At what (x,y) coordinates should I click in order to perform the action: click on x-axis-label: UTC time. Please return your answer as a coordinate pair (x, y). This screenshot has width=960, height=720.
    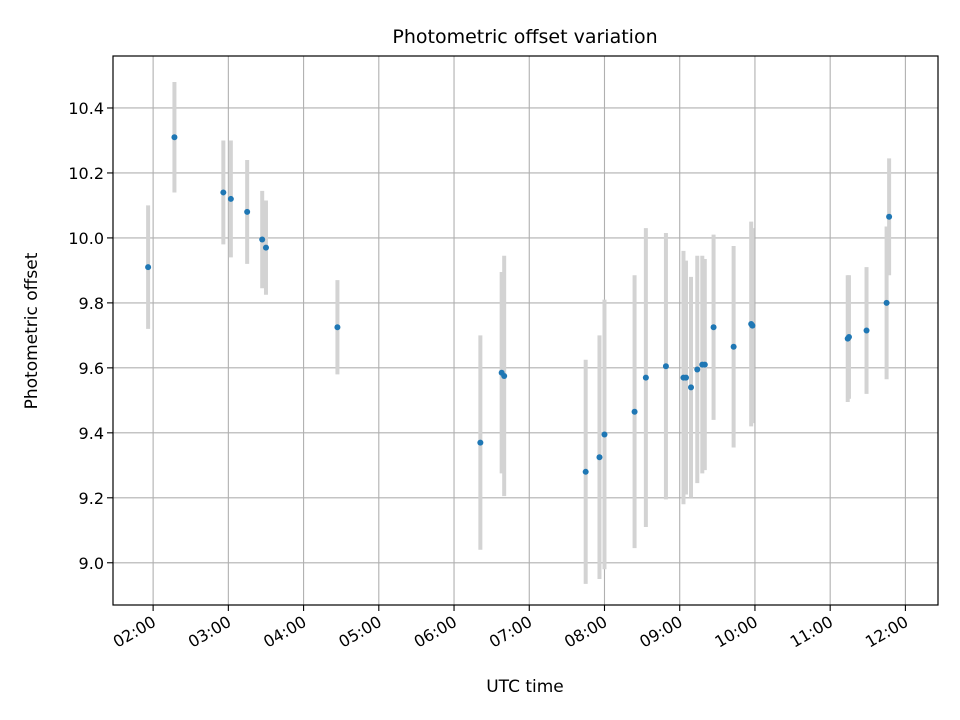
    Looking at the image, I should click on (525, 687).